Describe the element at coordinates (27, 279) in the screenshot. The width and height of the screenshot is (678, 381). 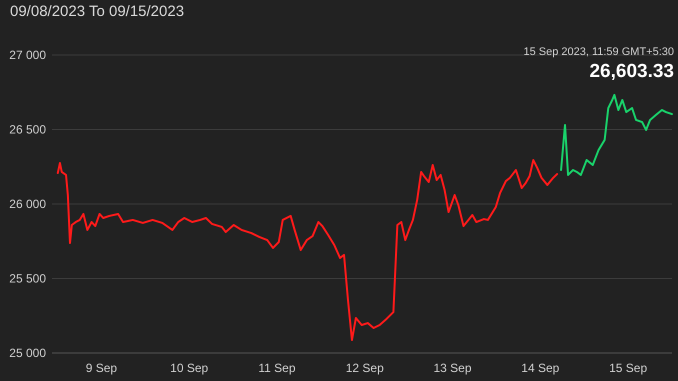
I see `y-tick-label: 25 500` at that location.